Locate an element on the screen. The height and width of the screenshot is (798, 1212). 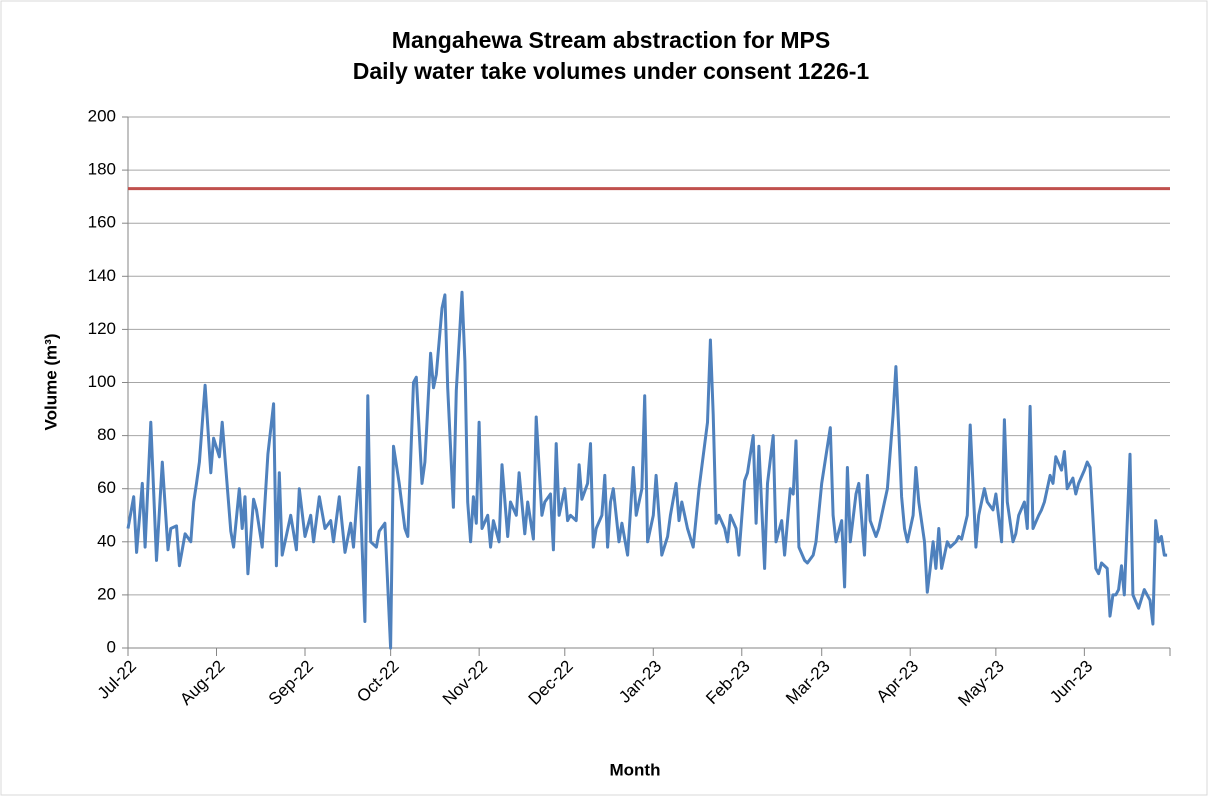
y-tick-label: 180 is located at coordinates (102, 169).